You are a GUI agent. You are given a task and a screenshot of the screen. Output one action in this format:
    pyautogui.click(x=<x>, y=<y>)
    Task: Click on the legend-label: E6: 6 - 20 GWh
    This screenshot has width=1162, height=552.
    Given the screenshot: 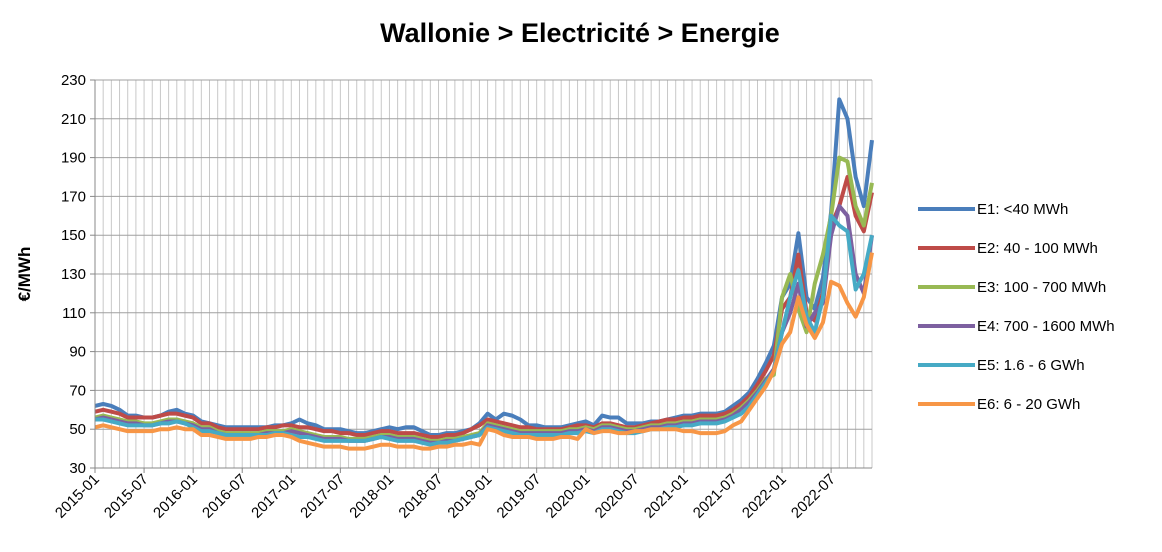 What is the action you would take?
    pyautogui.click(x=1028, y=404)
    